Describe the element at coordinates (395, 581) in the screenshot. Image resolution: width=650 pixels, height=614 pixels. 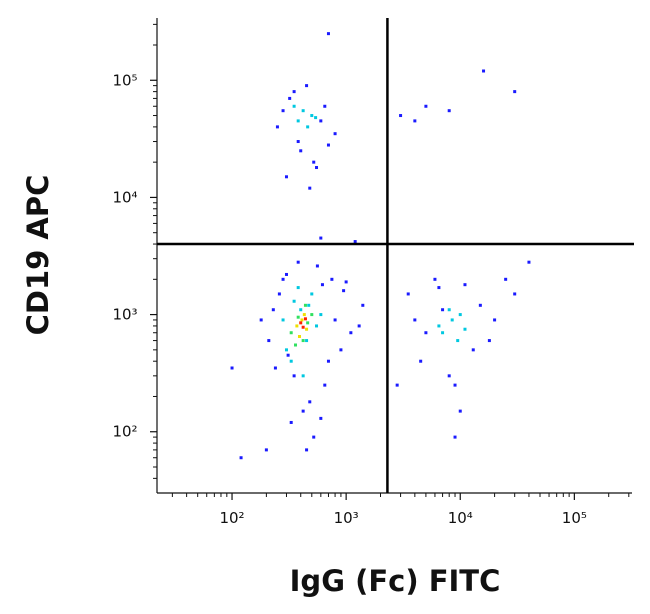
I see `x-axis-title: IgG (Fc) FITC` at that location.